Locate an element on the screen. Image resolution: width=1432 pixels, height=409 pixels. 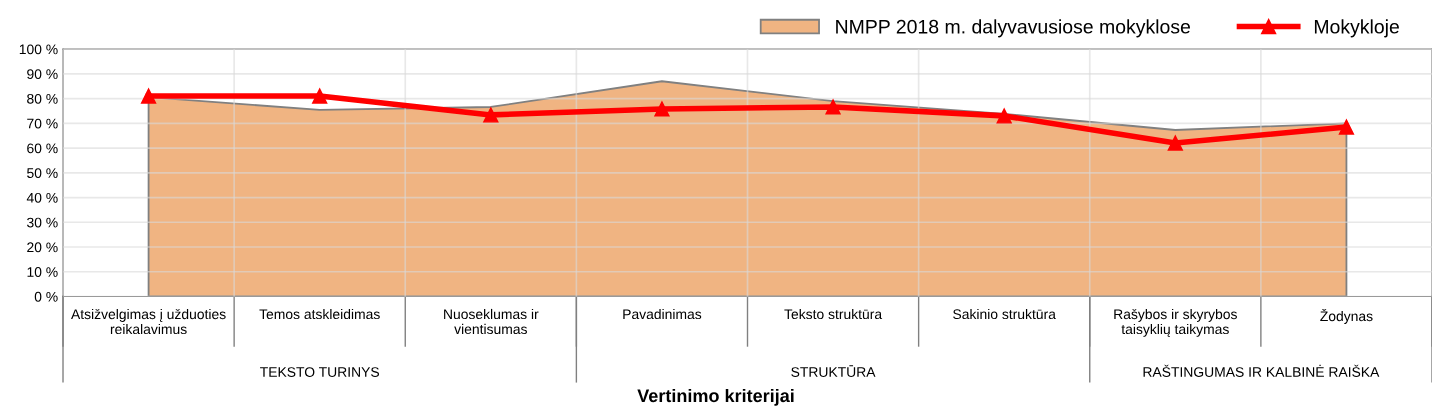
y-tick-label: 100 % is located at coordinates (38, 49).